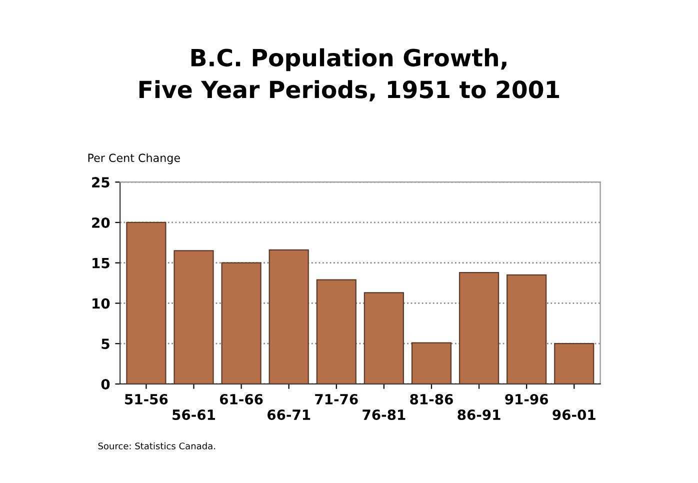 Image resolution: width=698 pixels, height=483 pixels. Describe the element at coordinates (349, 75) in the screenshot. I see `chart-title: B.C. Population Growth, Five Year Periods, 1951 to 2001` at that location.